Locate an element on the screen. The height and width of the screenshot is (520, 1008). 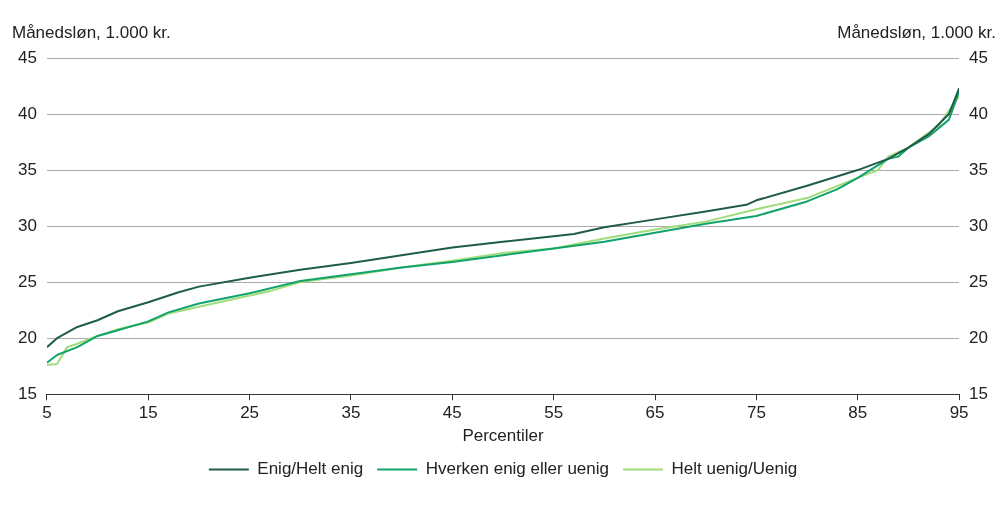
x-tick-label: 65 is located at coordinates (655, 413).